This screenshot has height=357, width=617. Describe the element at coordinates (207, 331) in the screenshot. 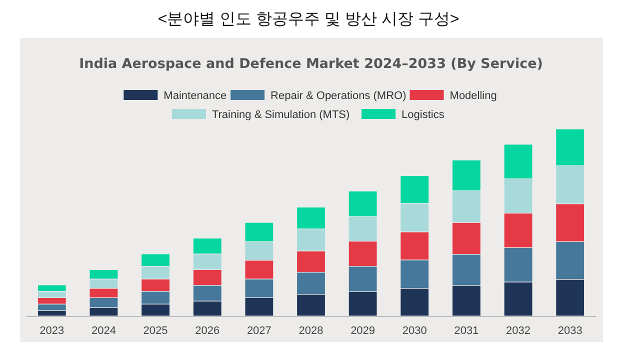

I see `x-tick-label: 2026` at that location.